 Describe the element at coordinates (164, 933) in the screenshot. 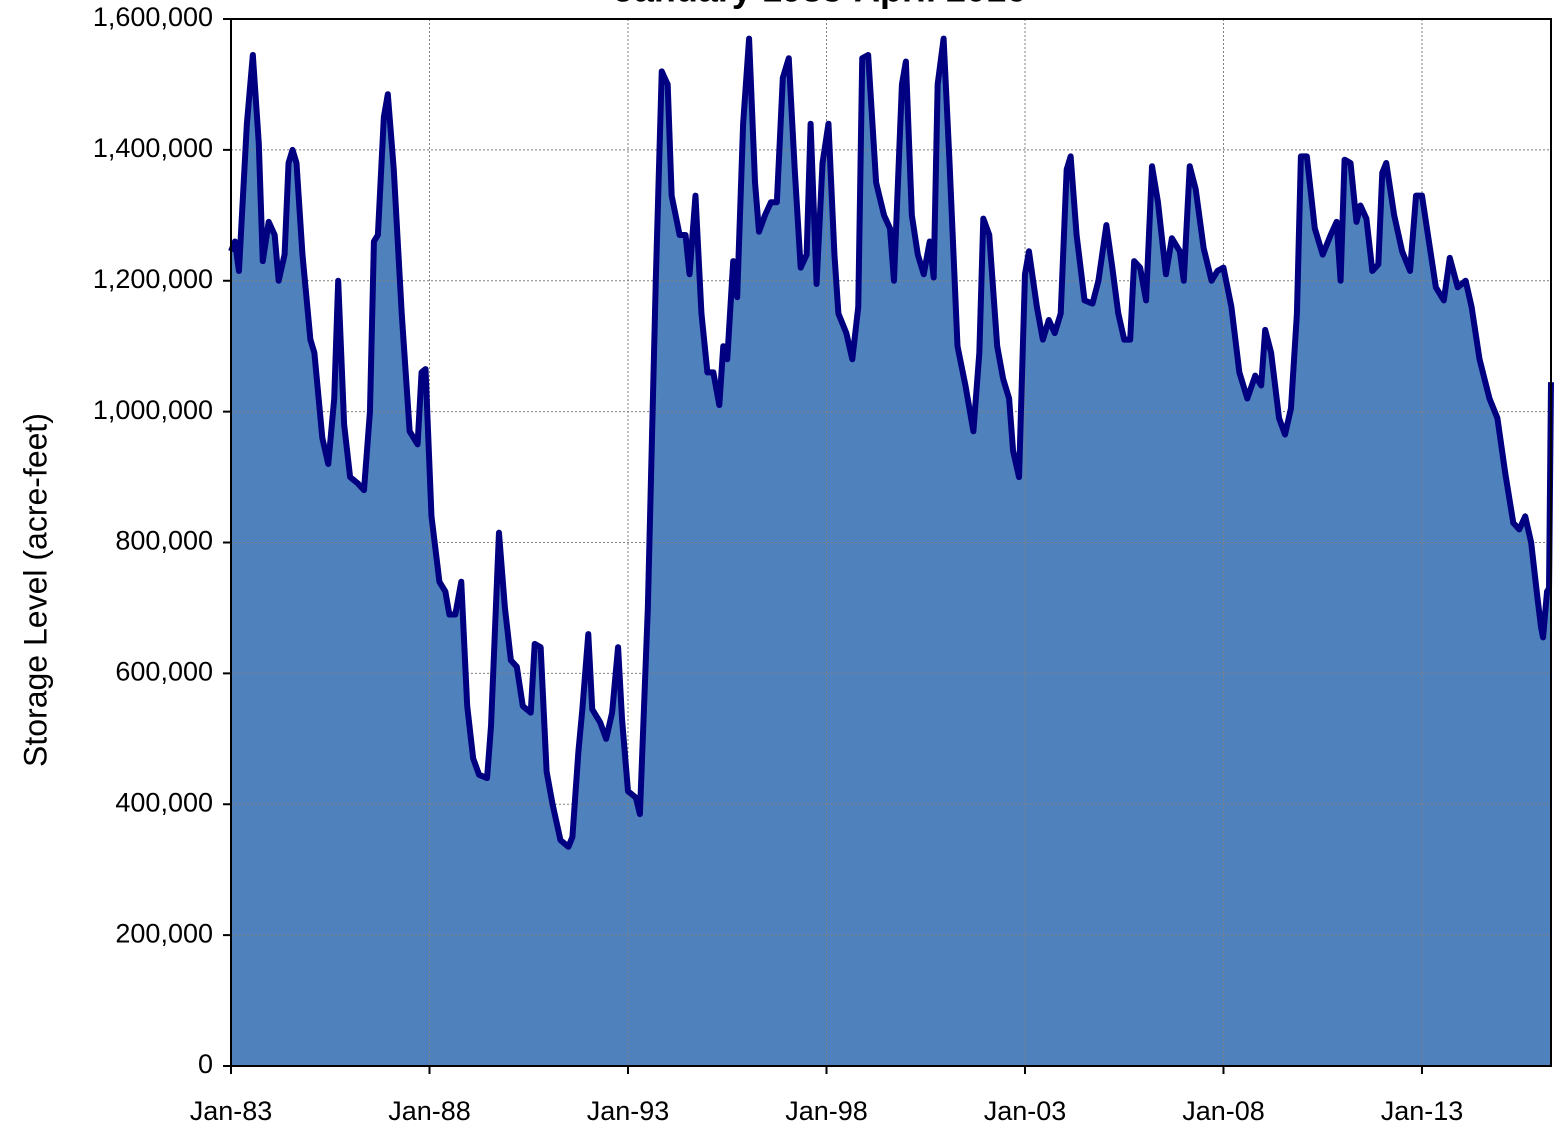

I see `y-tick-label: 200,000` at that location.